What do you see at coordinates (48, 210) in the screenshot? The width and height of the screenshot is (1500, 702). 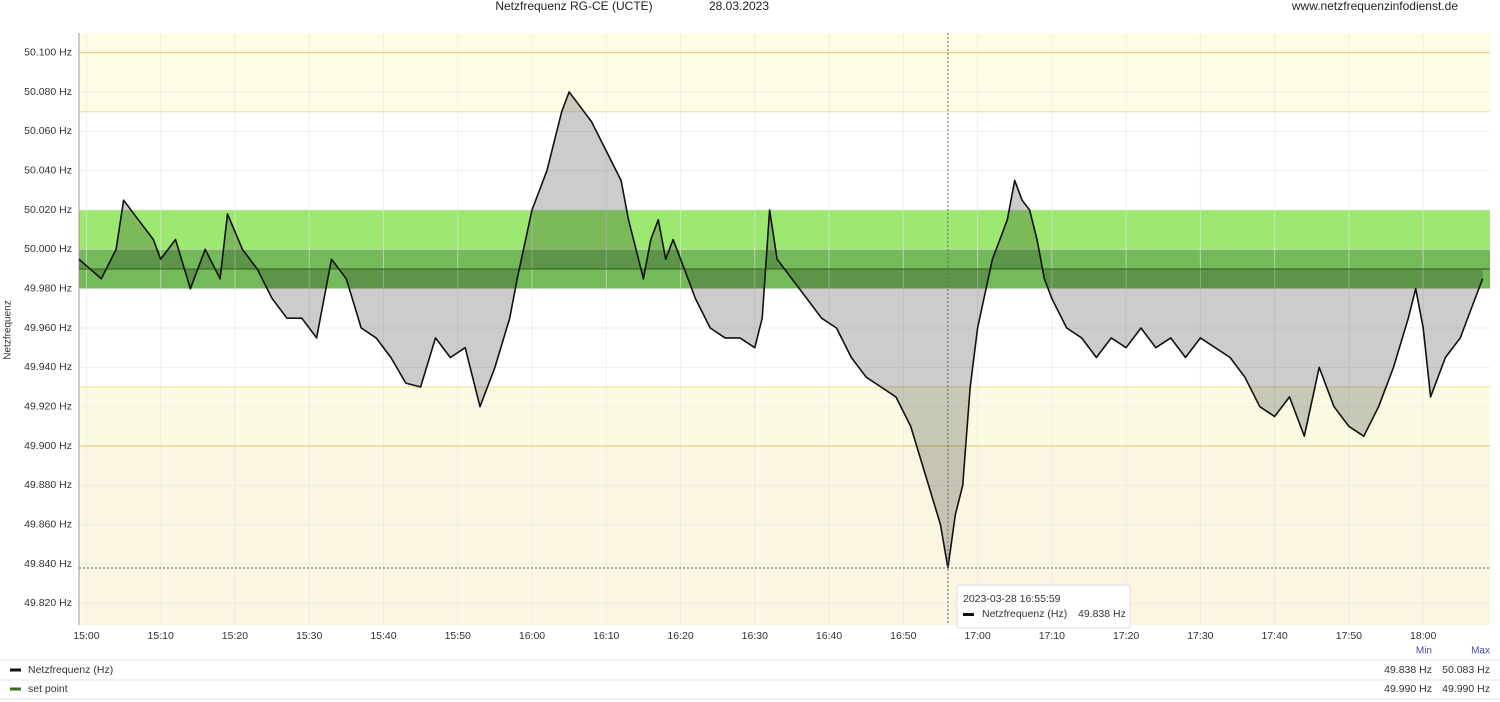 I see `y-tick-label: 50.020 Hz` at bounding box center [48, 210].